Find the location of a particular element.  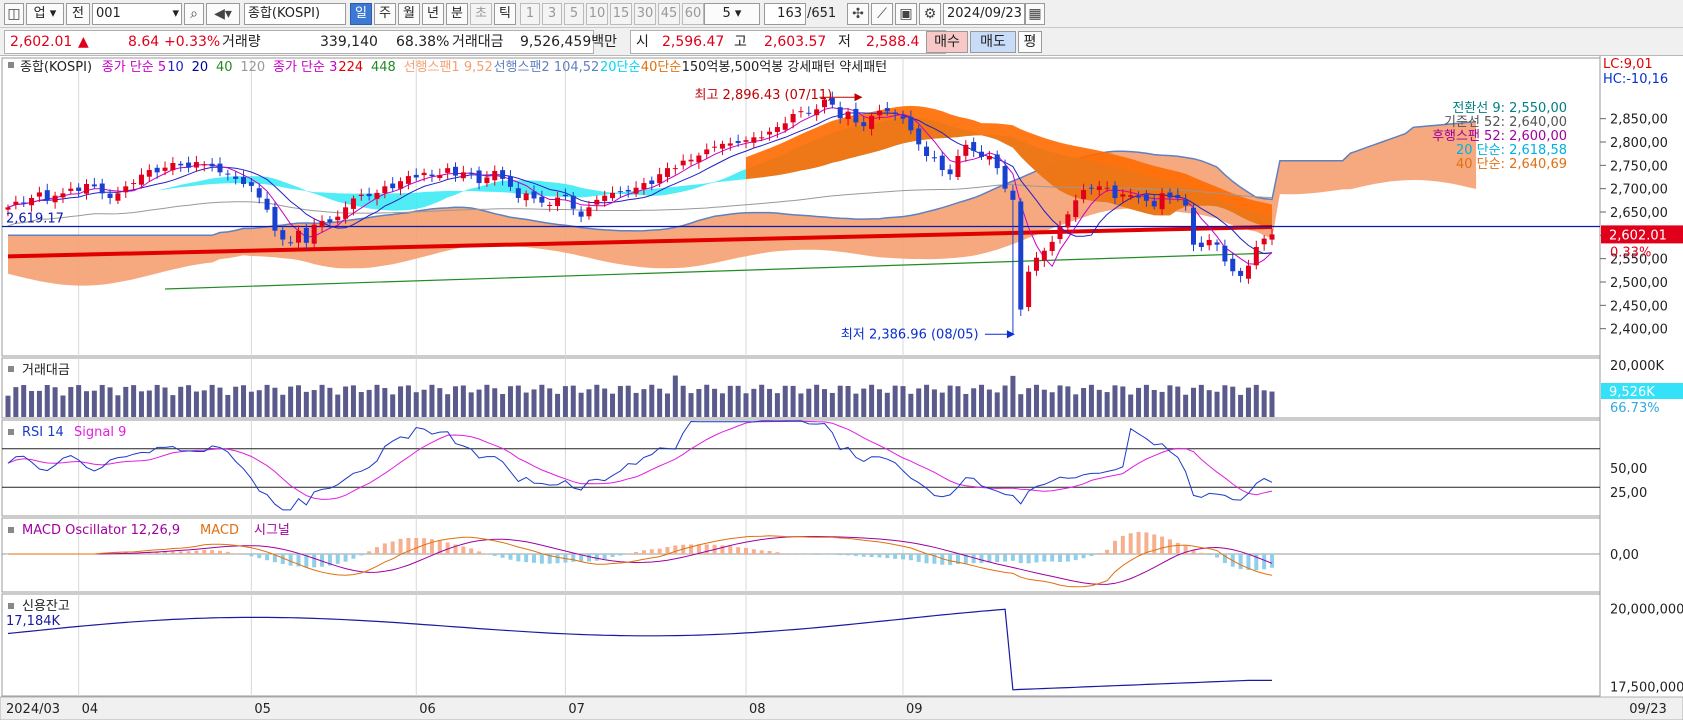

search-icon: ⌕ is located at coordinates (194, 14).